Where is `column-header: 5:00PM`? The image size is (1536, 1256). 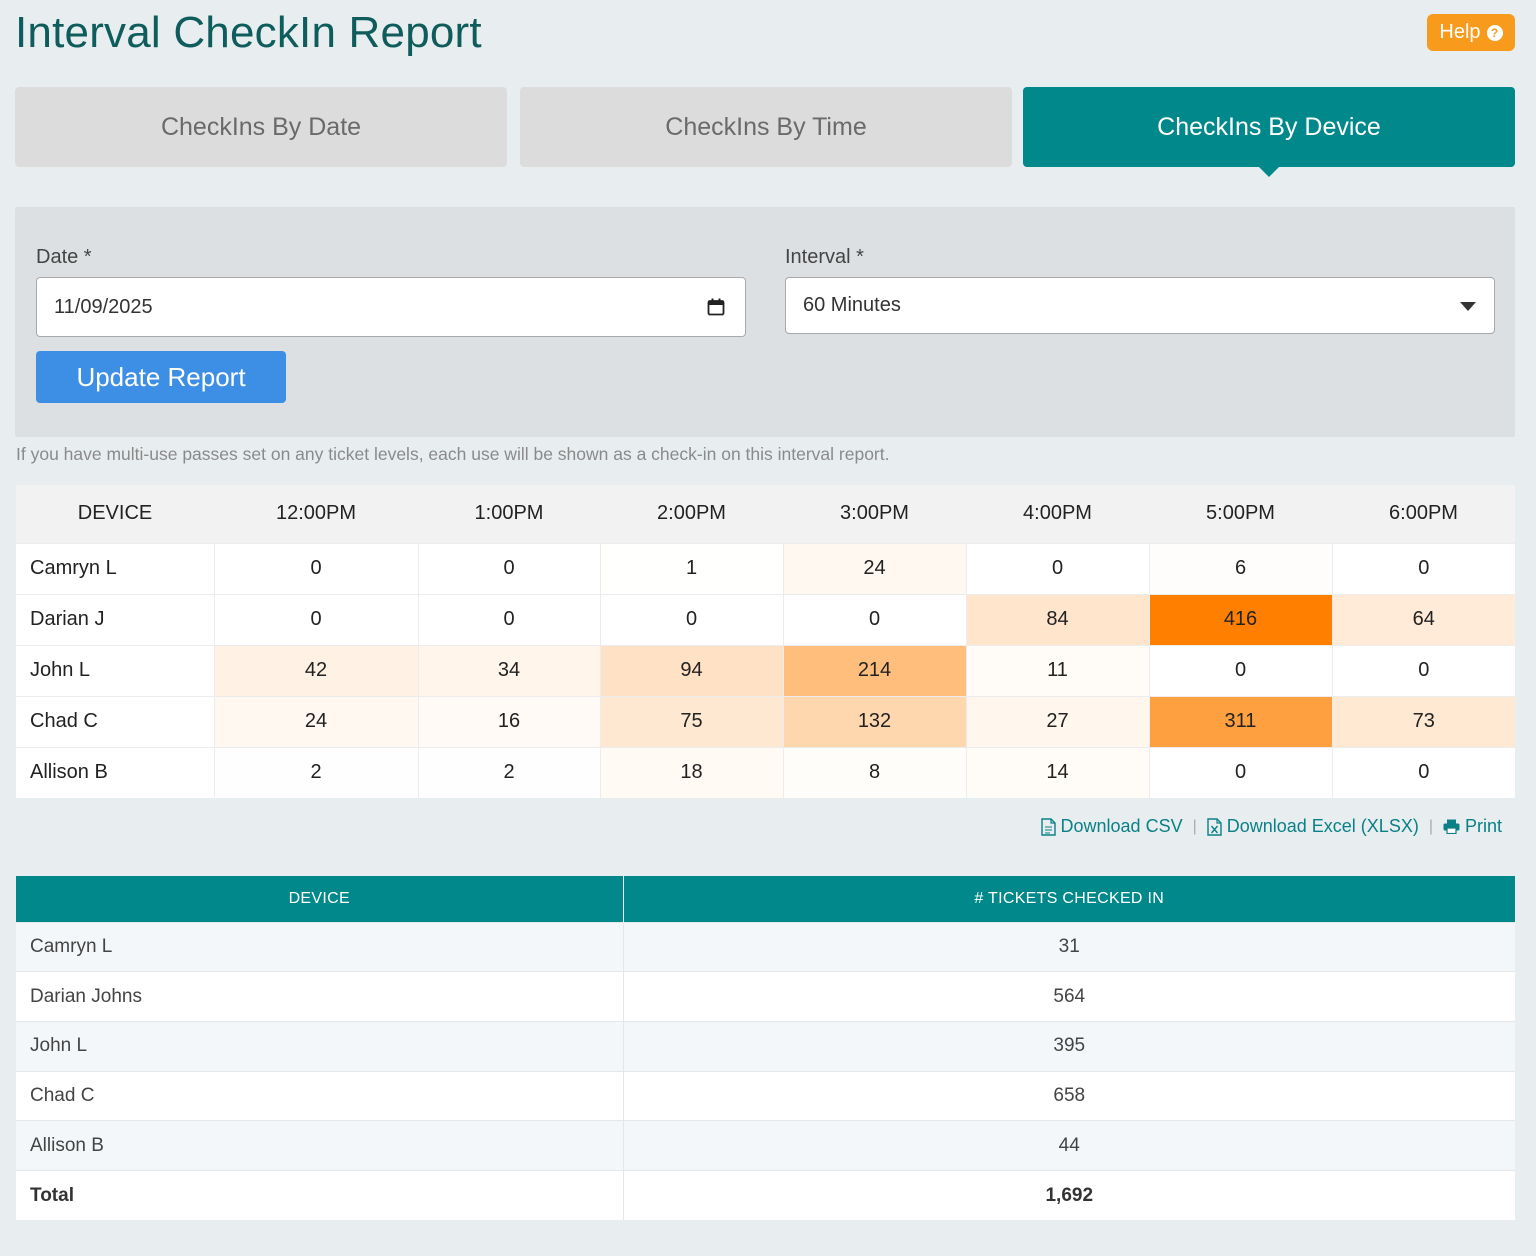
column-header: 5:00PM is located at coordinates (1240, 514).